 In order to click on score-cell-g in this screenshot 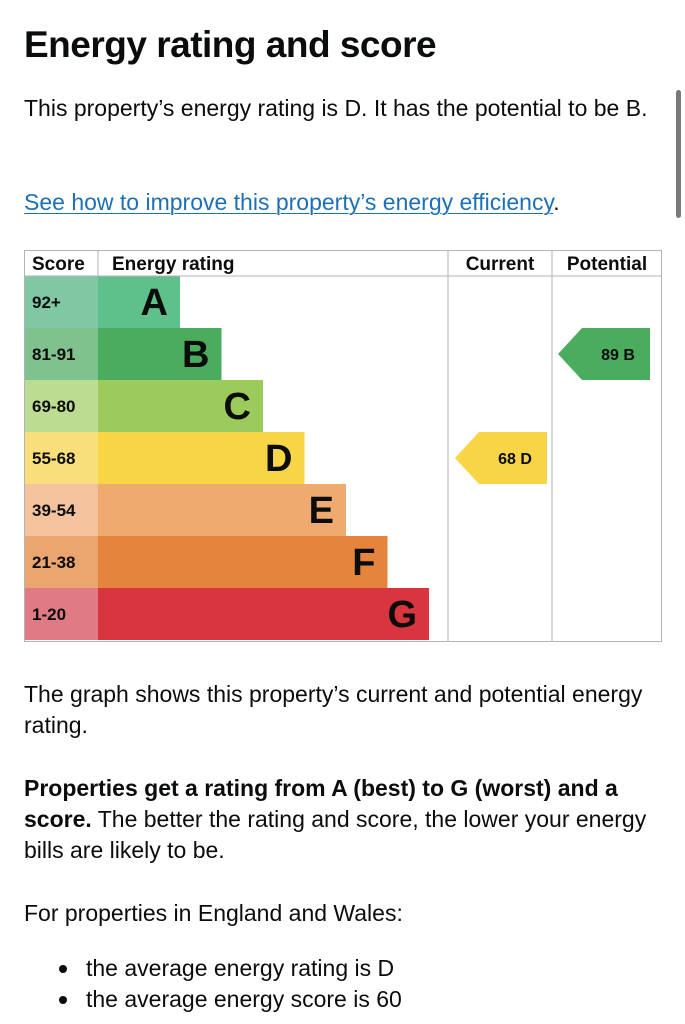, I will do `click(61, 614)`.